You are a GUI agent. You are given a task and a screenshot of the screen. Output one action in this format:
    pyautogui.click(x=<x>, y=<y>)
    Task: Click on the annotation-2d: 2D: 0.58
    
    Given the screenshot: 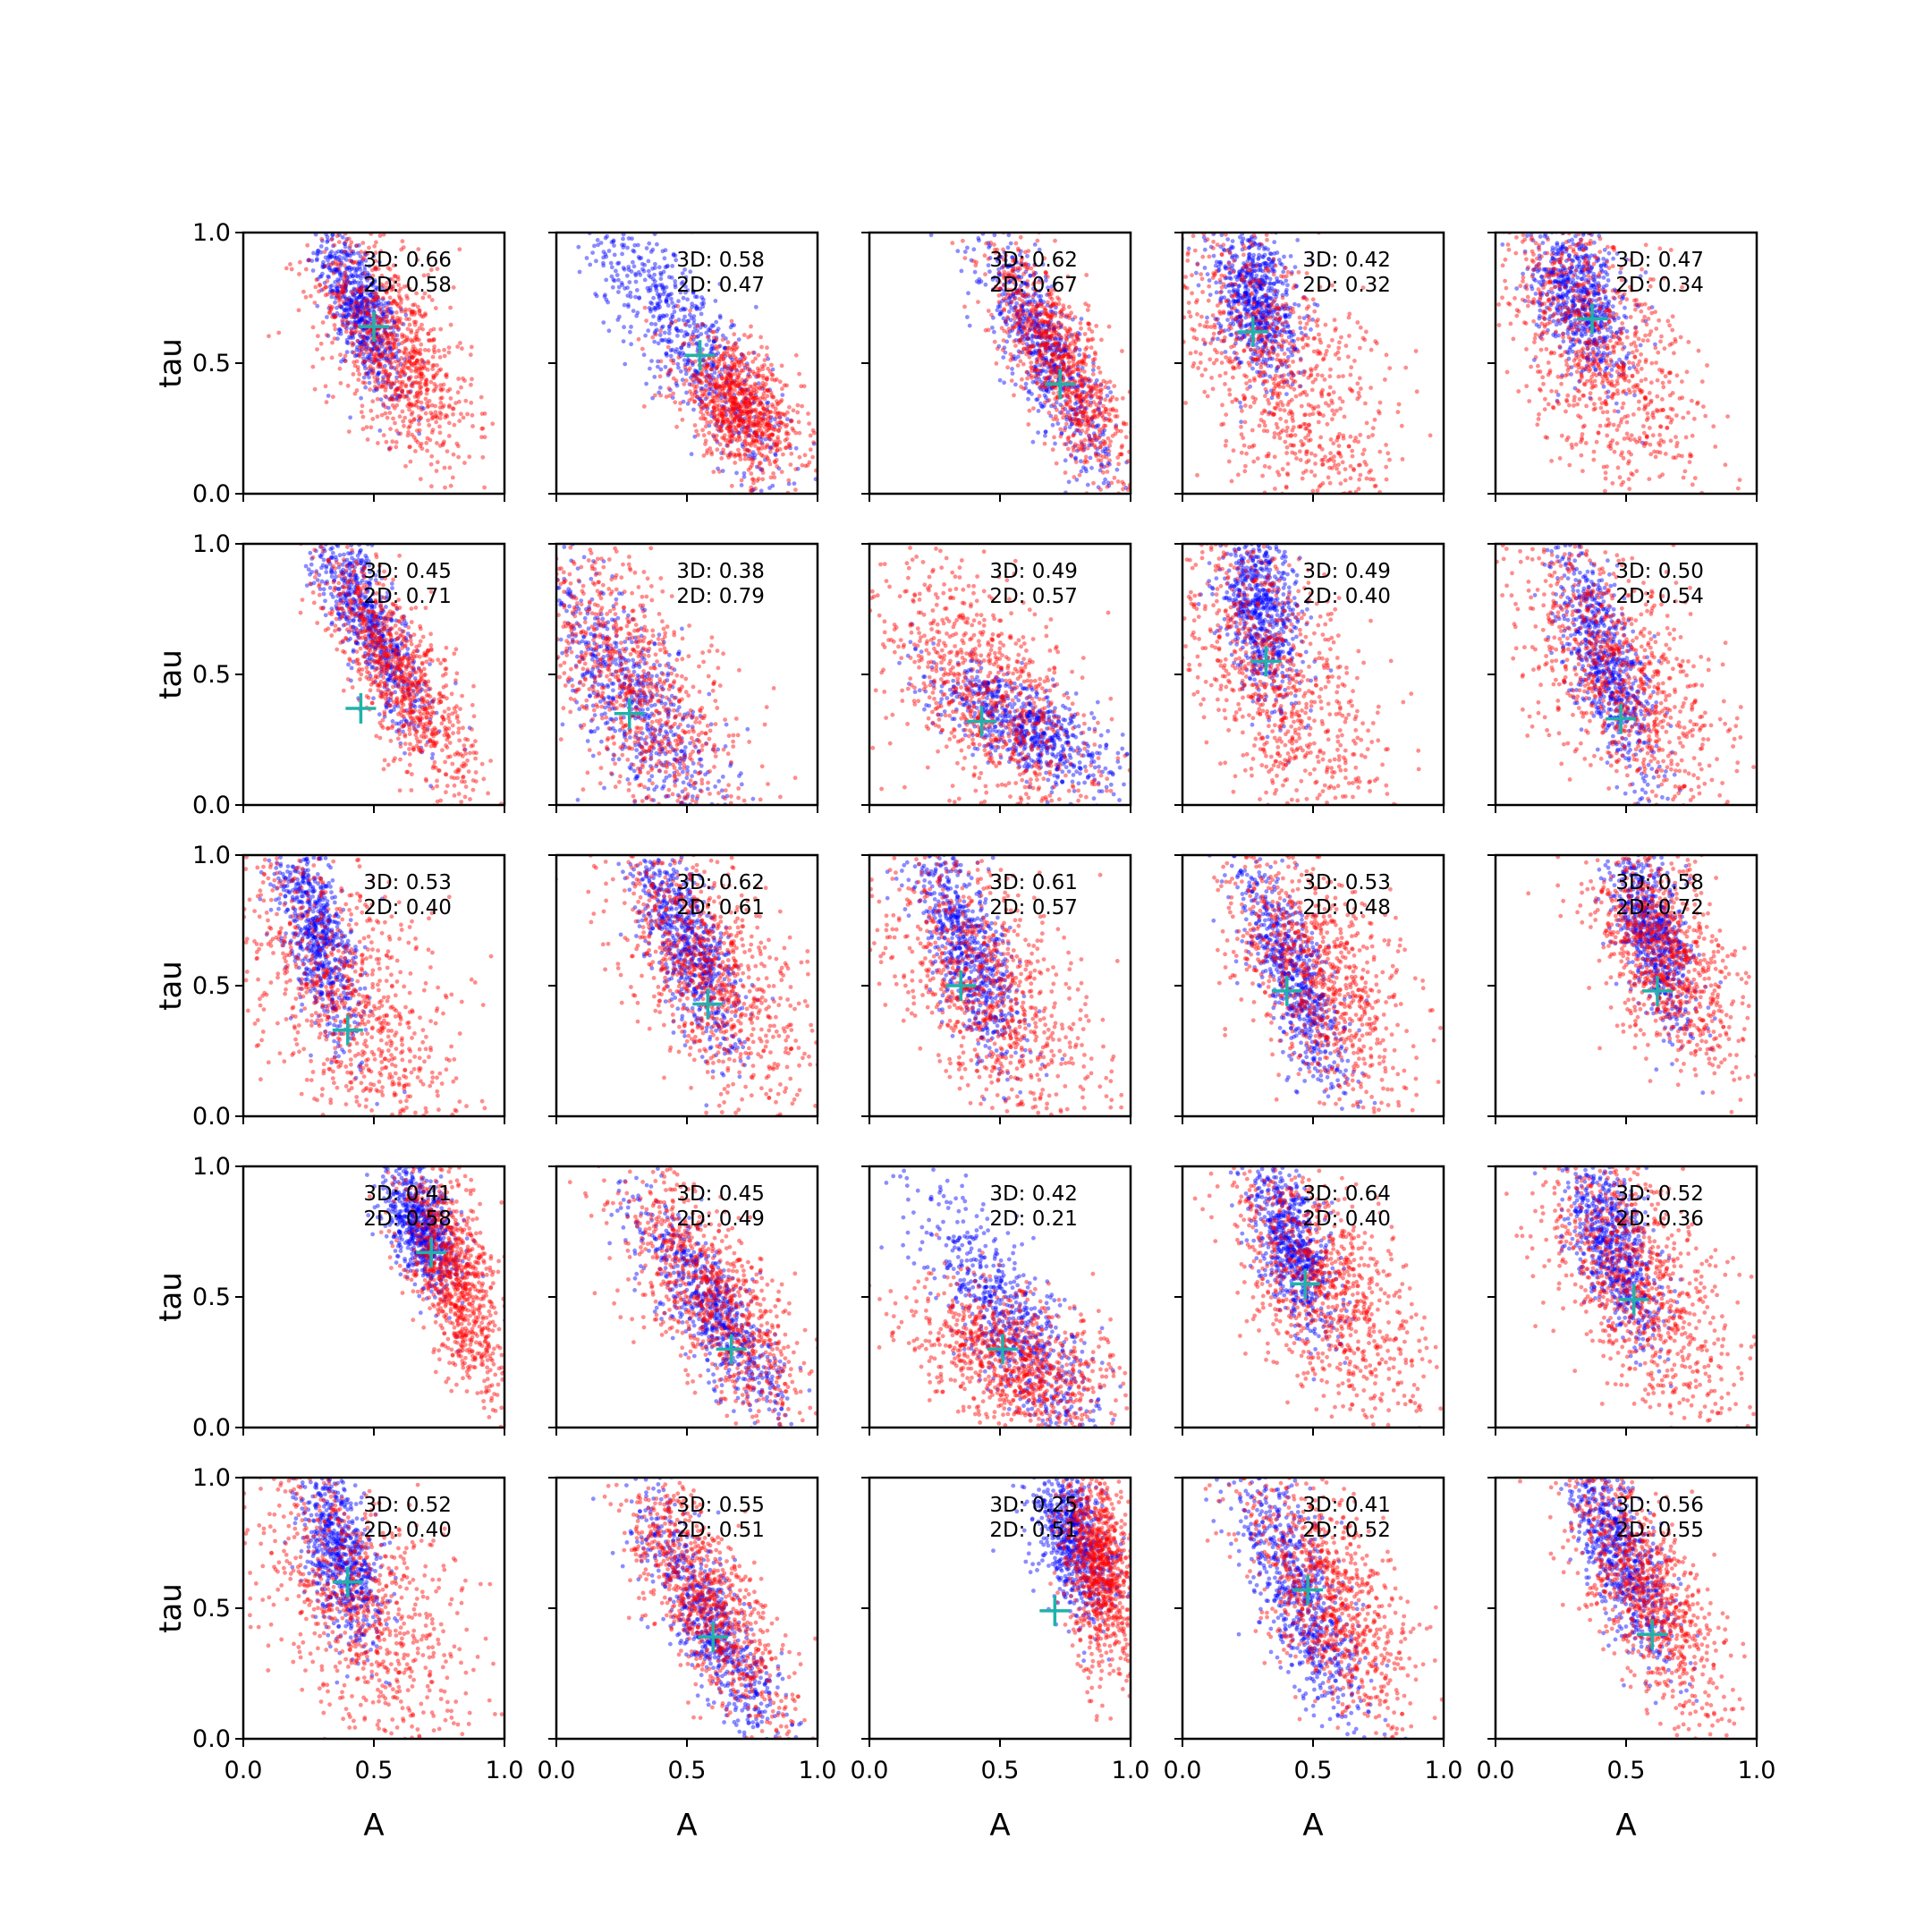 What is the action you would take?
    pyautogui.click(x=407, y=285)
    